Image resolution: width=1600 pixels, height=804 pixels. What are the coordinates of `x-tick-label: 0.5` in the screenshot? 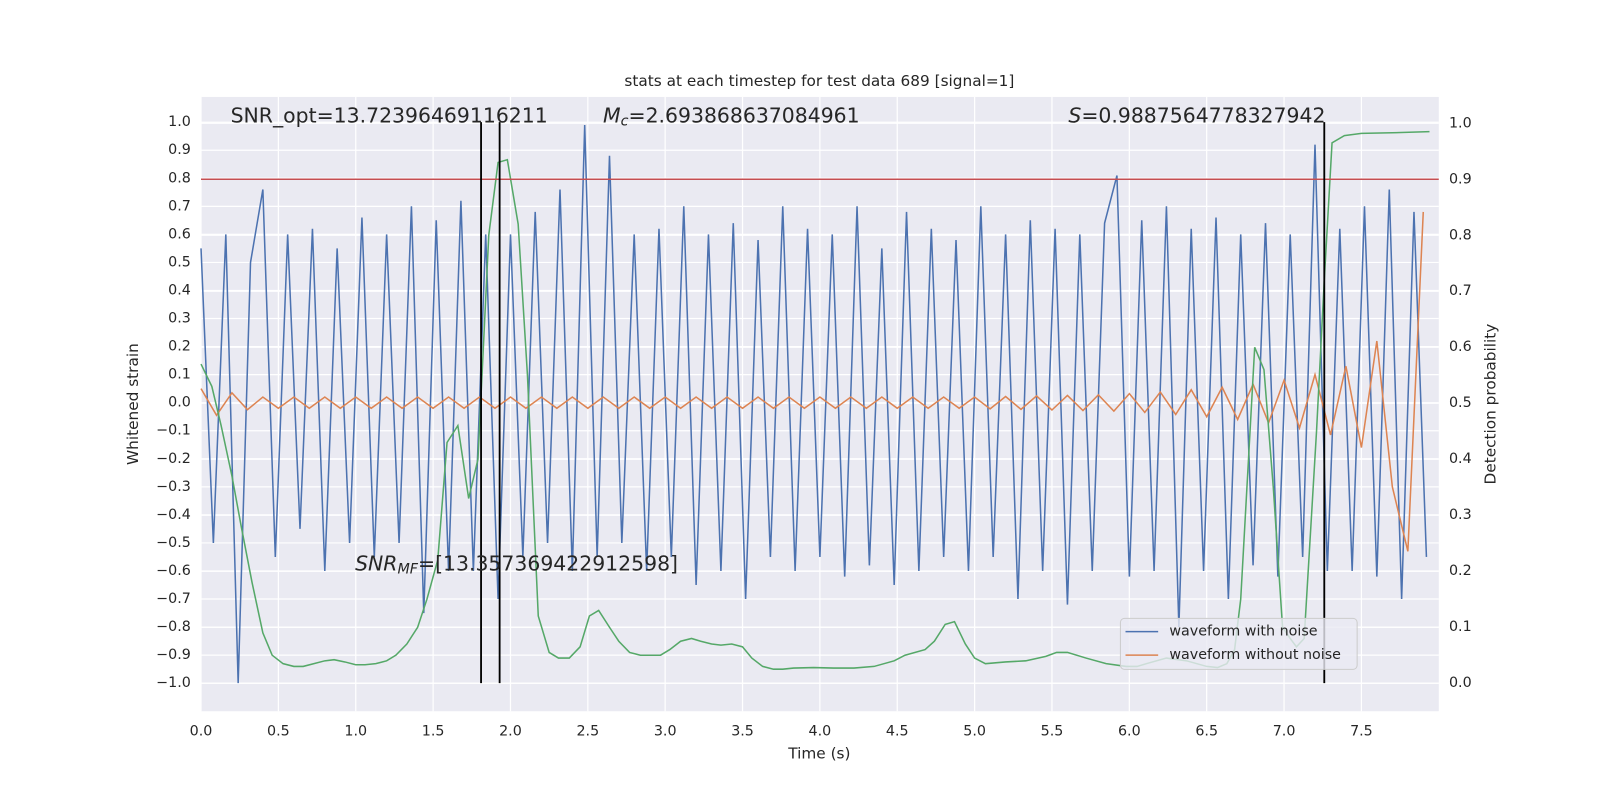 It's located at (278, 732).